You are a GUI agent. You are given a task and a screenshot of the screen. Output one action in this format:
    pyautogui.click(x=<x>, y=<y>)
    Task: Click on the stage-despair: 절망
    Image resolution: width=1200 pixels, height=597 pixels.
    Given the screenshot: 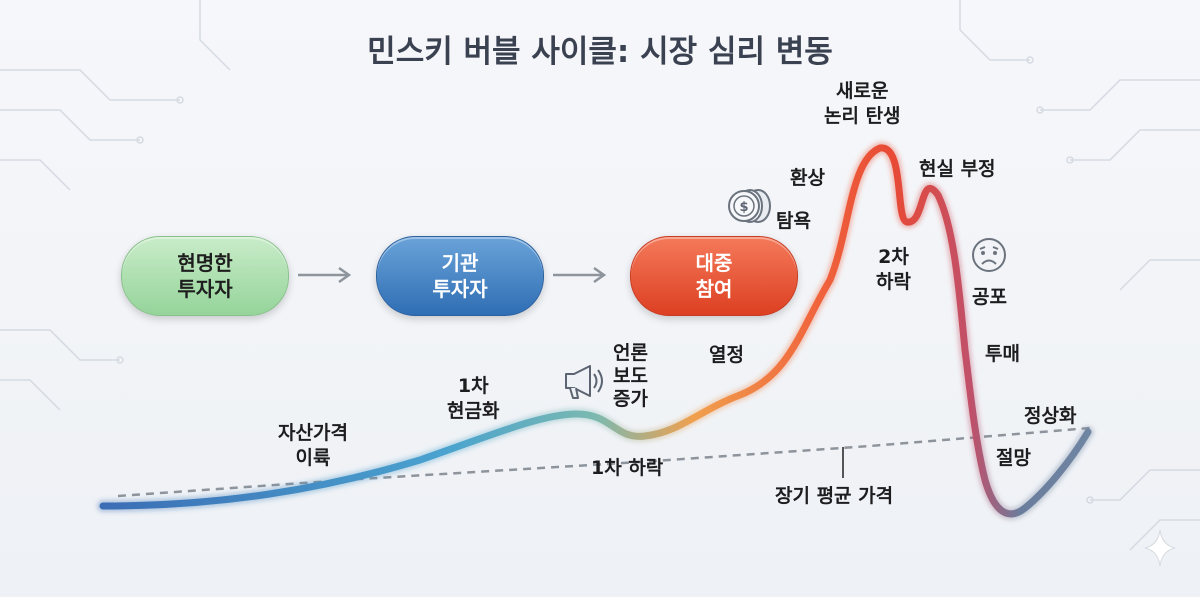 What is the action you would take?
    pyautogui.click(x=1013, y=458)
    